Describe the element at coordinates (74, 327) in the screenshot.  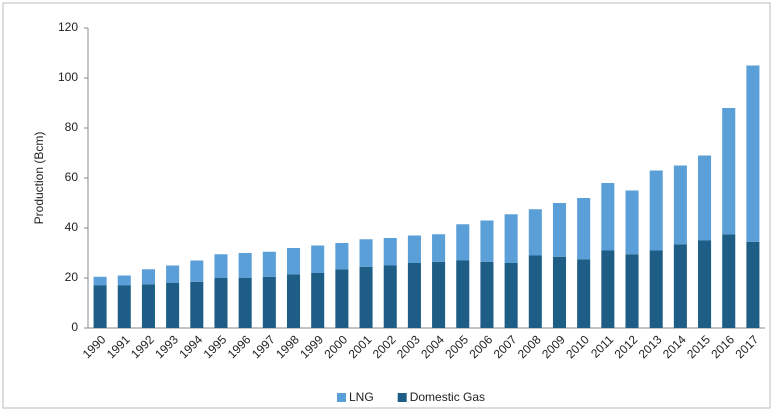
I see `y-tick-label: 0` at that location.